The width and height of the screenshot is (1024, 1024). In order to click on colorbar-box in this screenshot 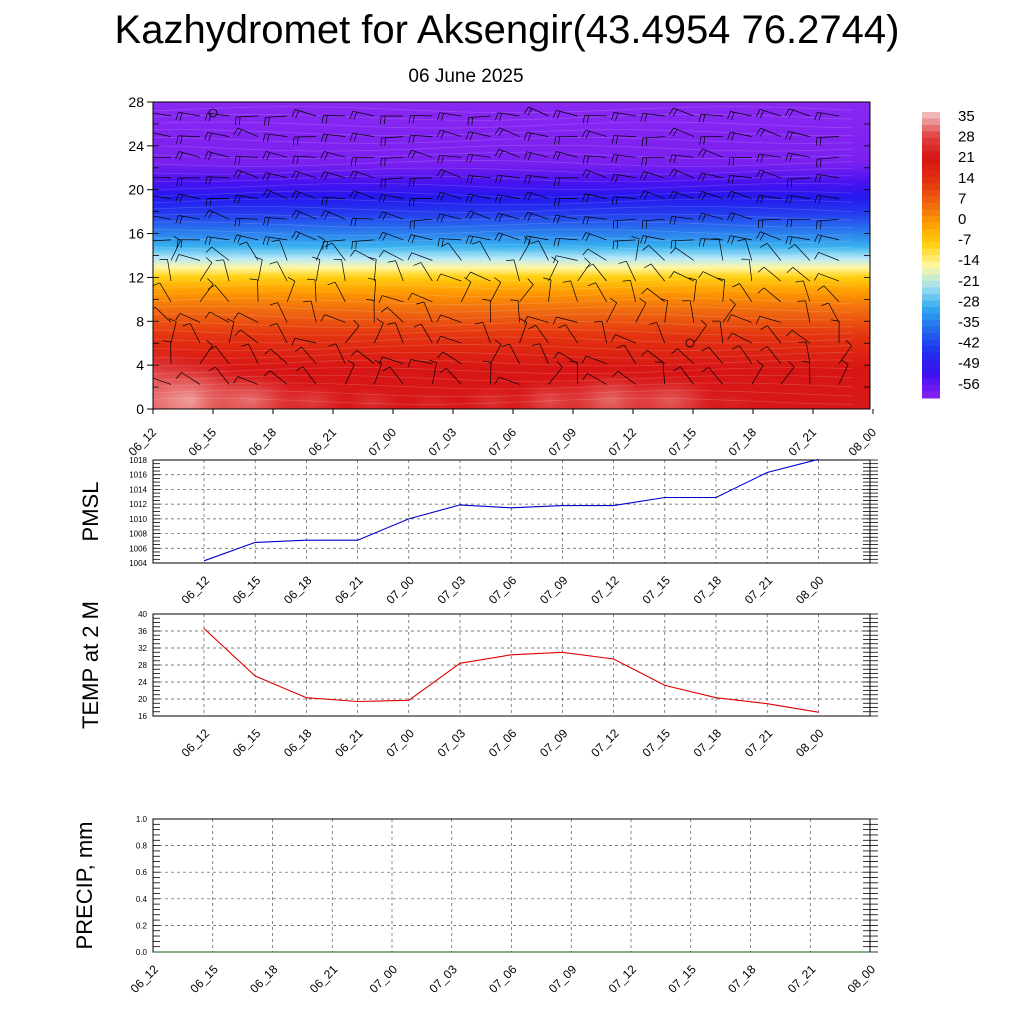, I will do `click(931, 304)`.